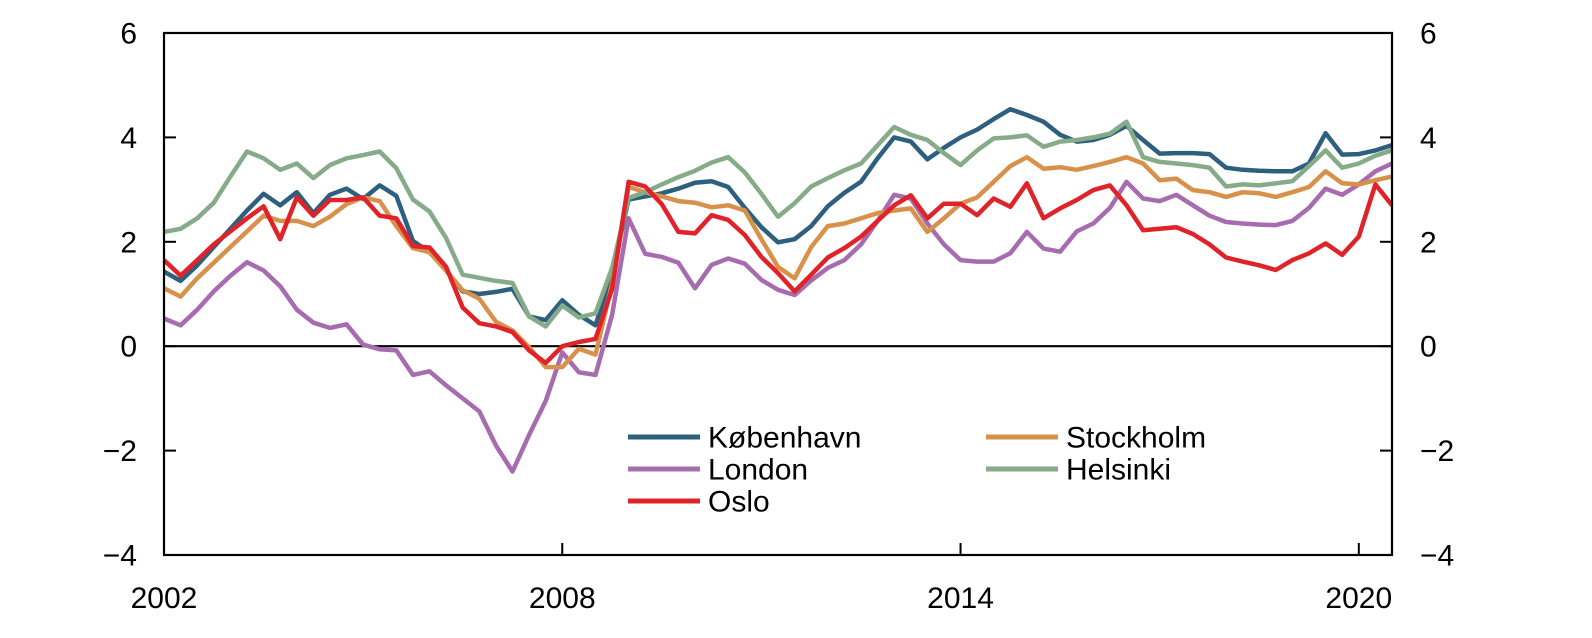 The height and width of the screenshot is (638, 1592). What do you see at coordinates (758, 470) in the screenshot?
I see `legend-label-london: London` at bounding box center [758, 470].